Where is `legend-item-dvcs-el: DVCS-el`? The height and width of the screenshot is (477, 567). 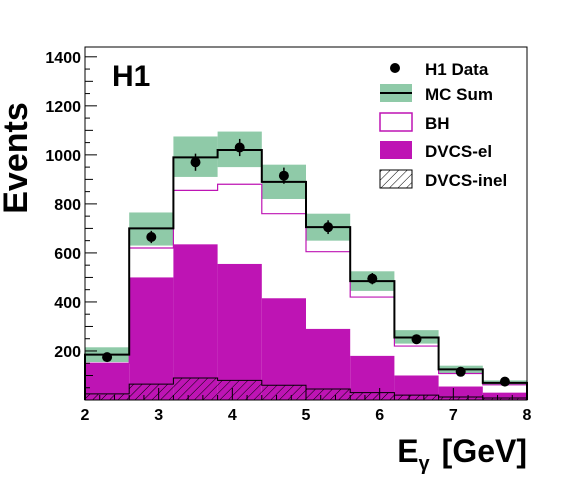
legend-item-dvcs-el: DVCS-el is located at coordinates (436, 151).